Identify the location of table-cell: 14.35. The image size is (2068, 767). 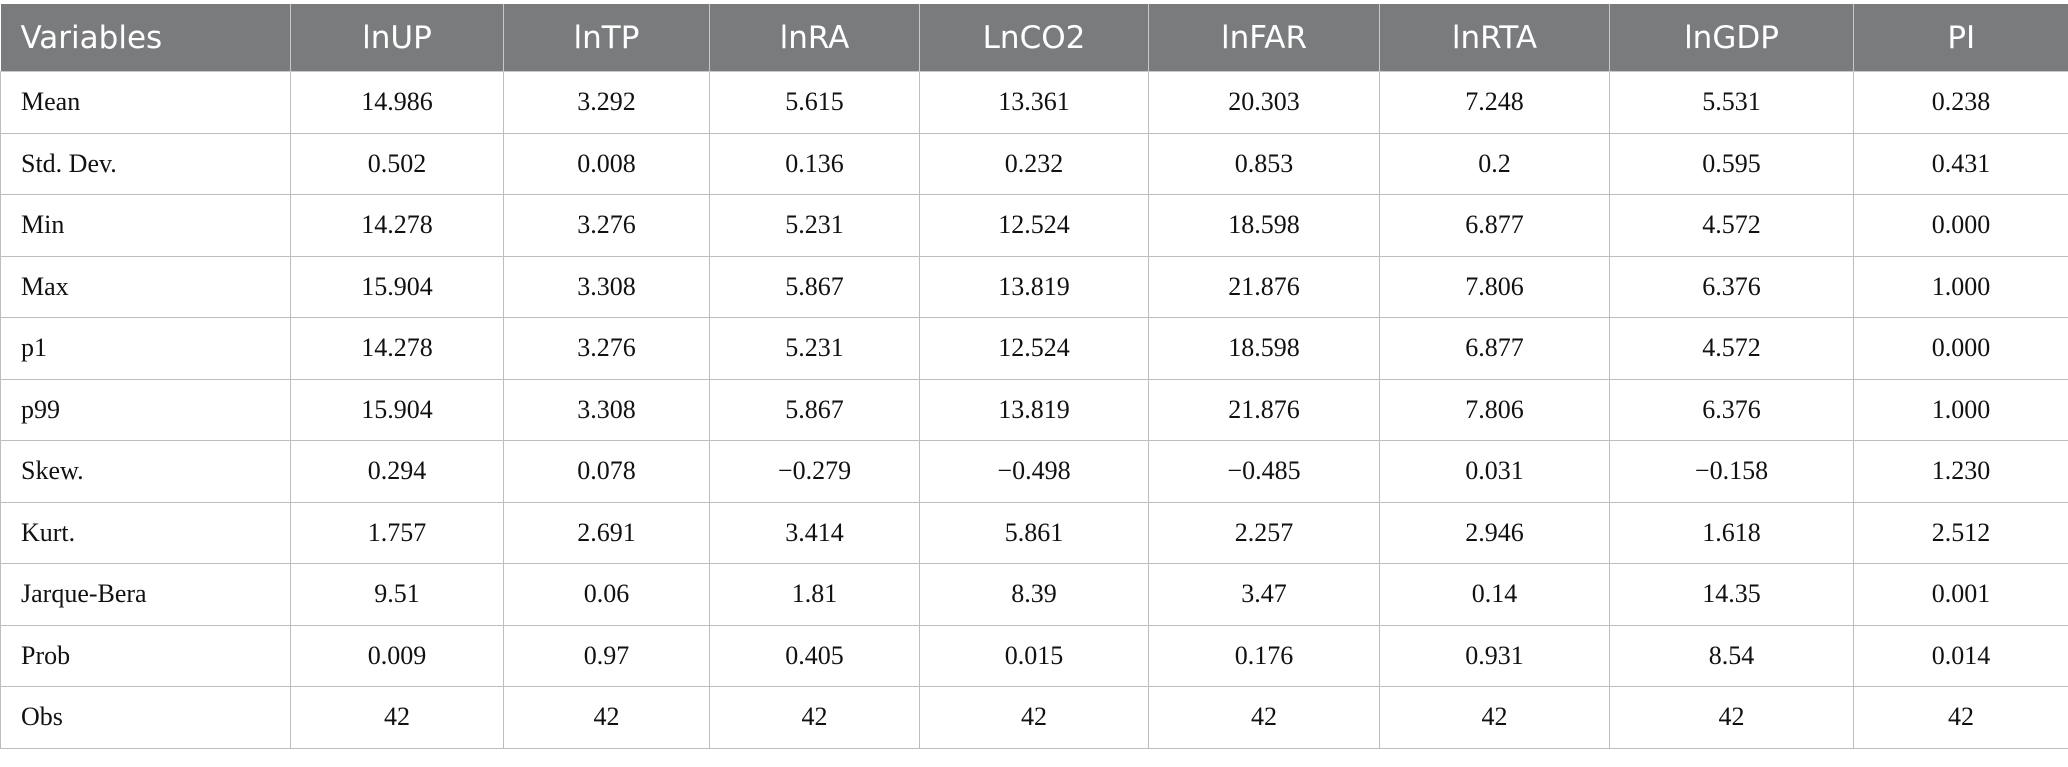
(1731, 594).